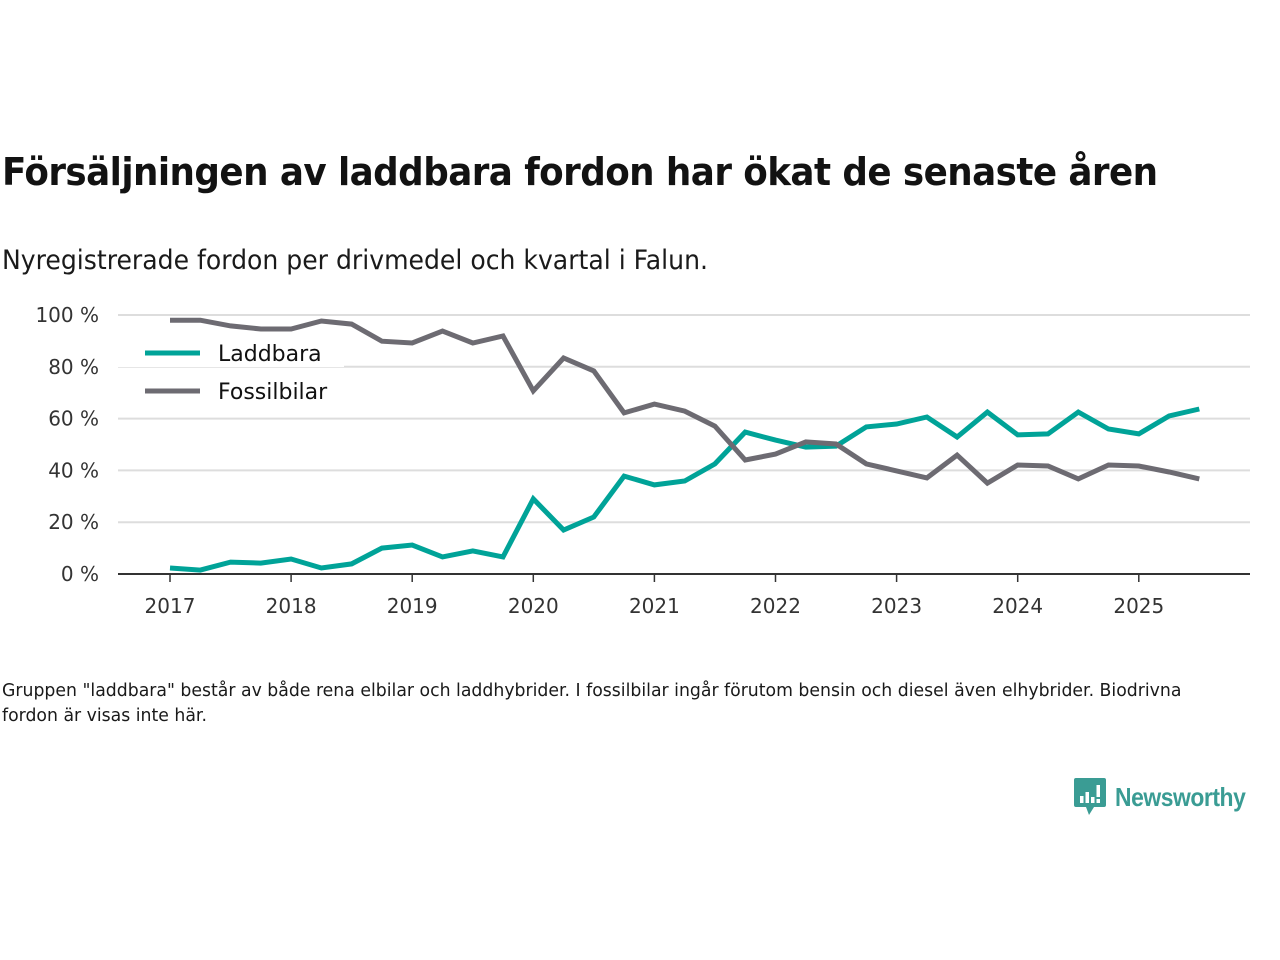 This screenshot has height=960, width=1280. Describe the element at coordinates (73, 522) in the screenshot. I see `y-tick-label: 20 %` at that location.